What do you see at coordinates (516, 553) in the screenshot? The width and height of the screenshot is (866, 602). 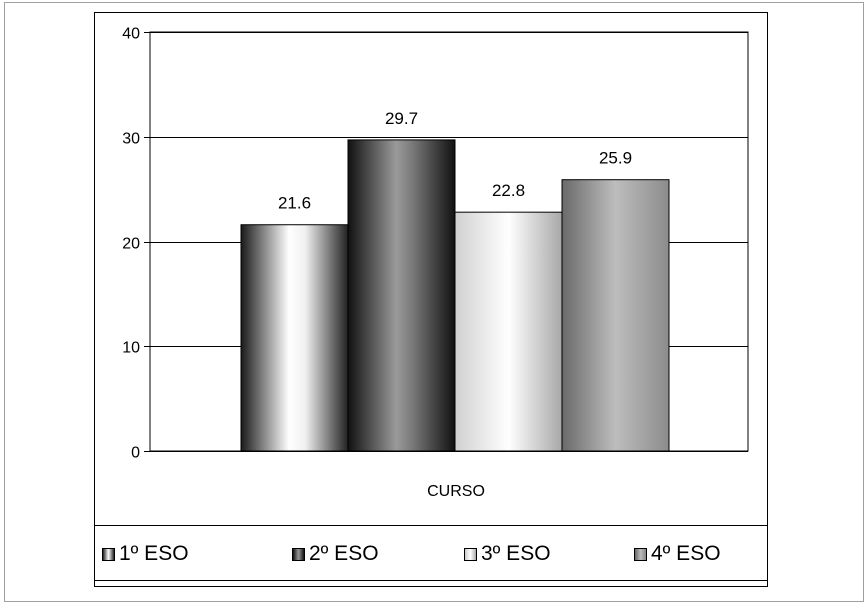 I see `legend-label: 3º ESO` at bounding box center [516, 553].